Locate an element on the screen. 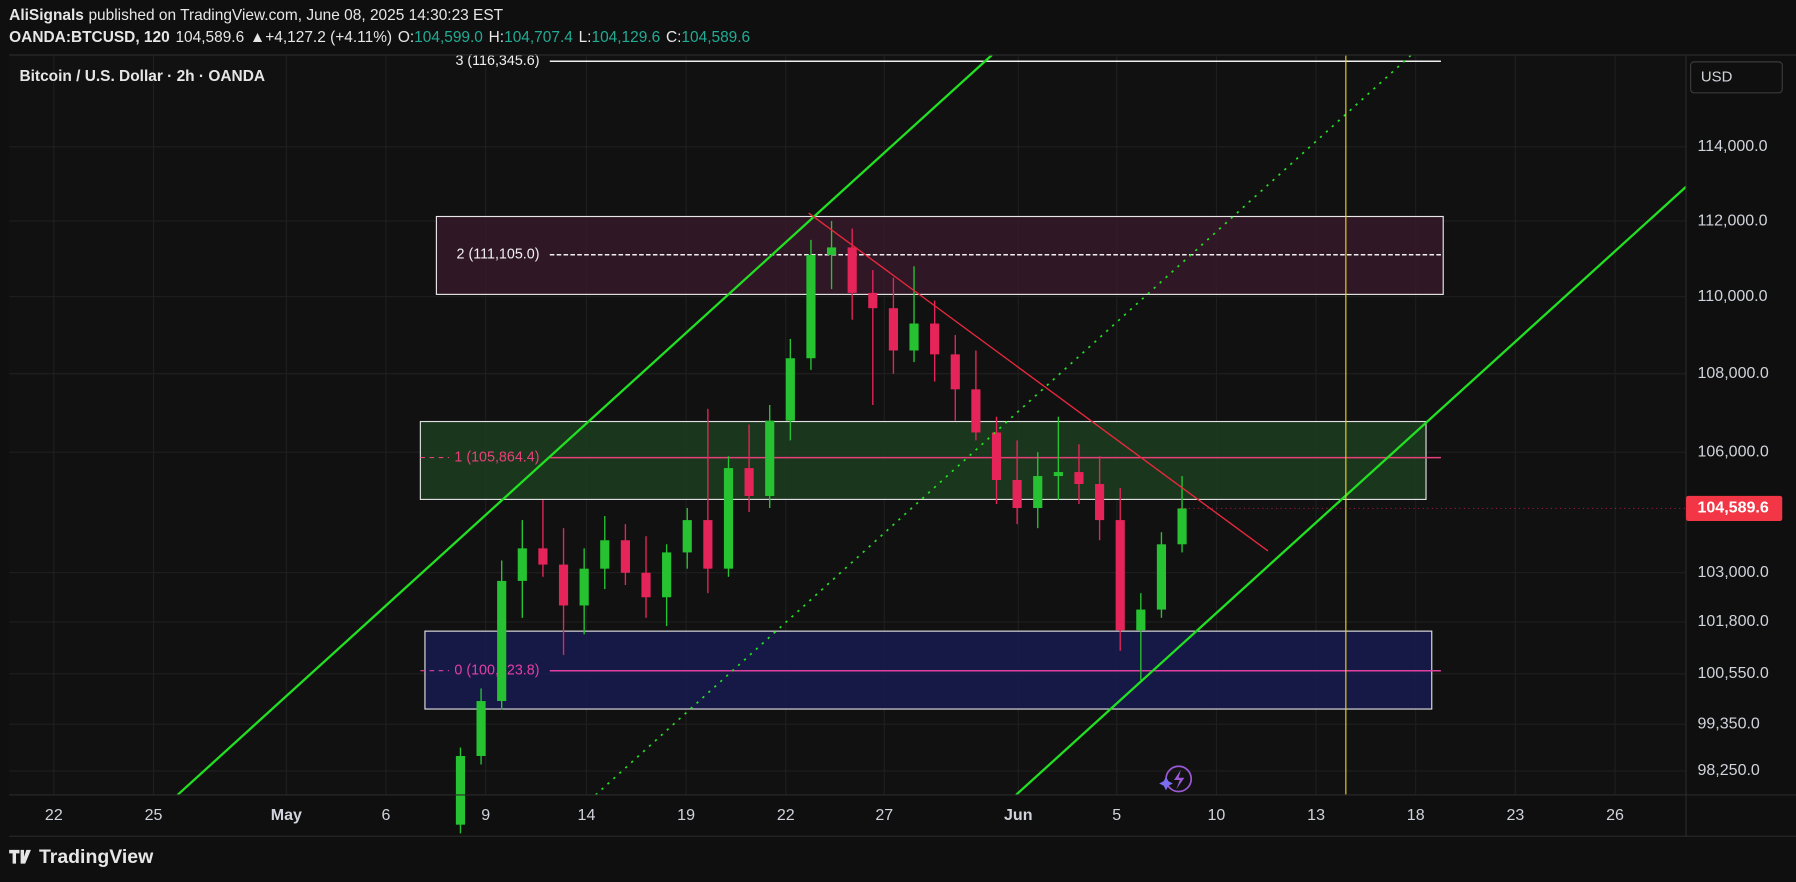 The width and height of the screenshot is (1796, 882). x-tick-label: Jun is located at coordinates (1018, 815).